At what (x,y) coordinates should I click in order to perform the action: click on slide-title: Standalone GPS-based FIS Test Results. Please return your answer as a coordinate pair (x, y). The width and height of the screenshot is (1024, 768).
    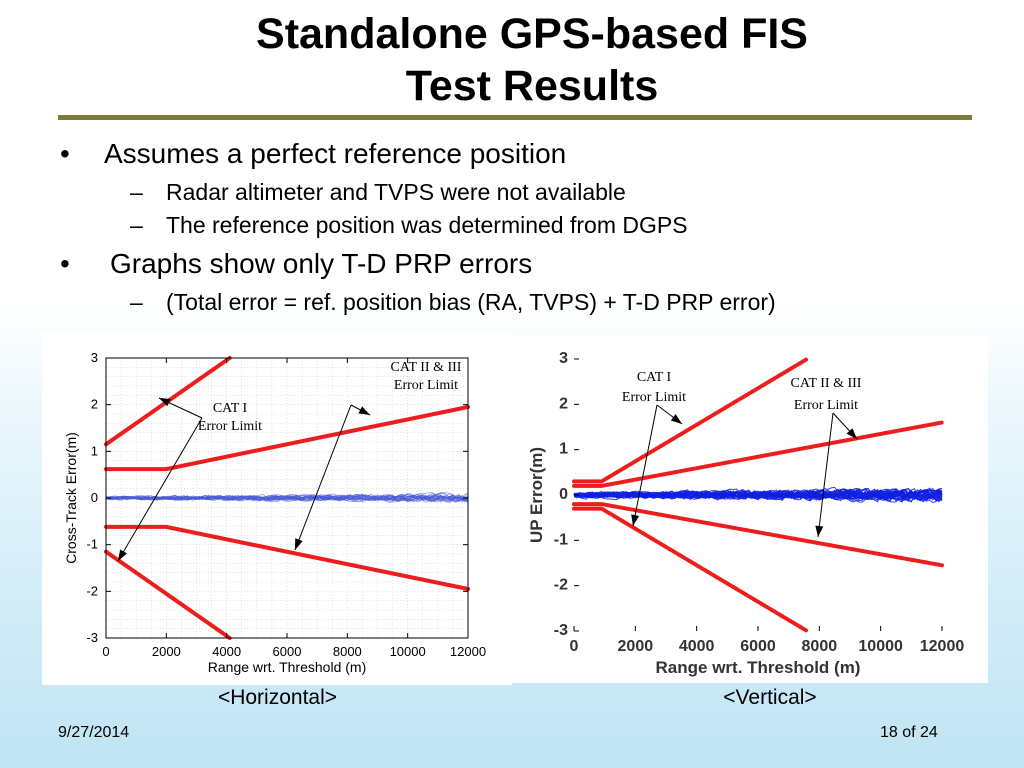
    Looking at the image, I should click on (512, 60).